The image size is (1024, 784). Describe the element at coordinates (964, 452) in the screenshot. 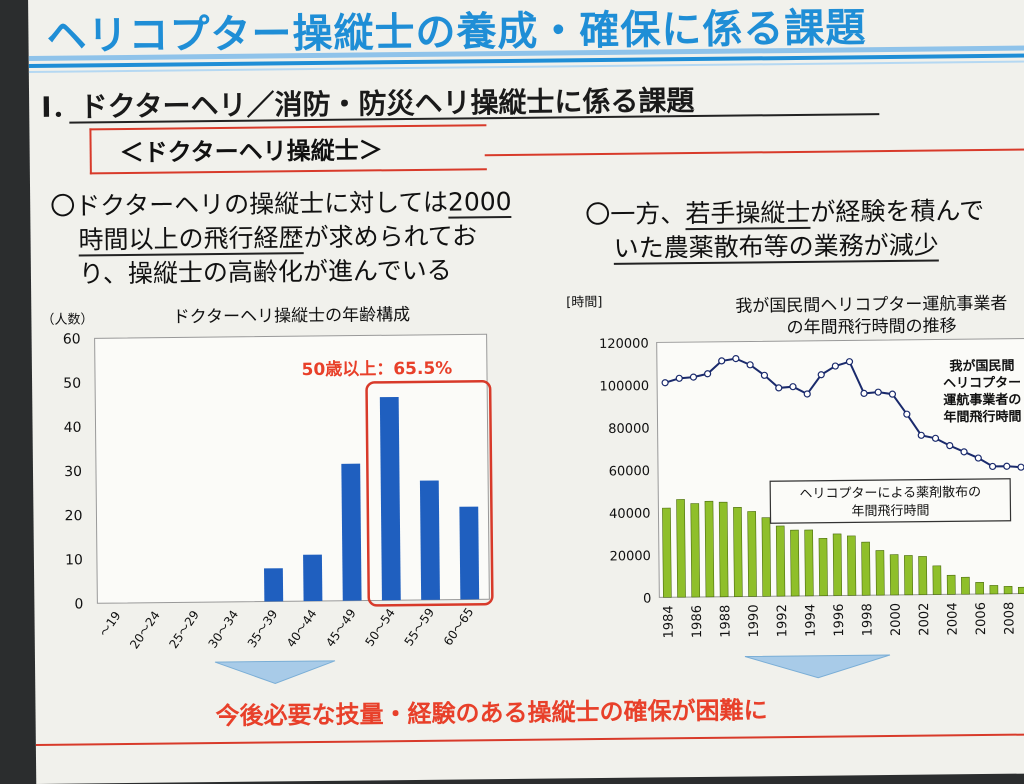

I see `chart2-point-2005` at that location.